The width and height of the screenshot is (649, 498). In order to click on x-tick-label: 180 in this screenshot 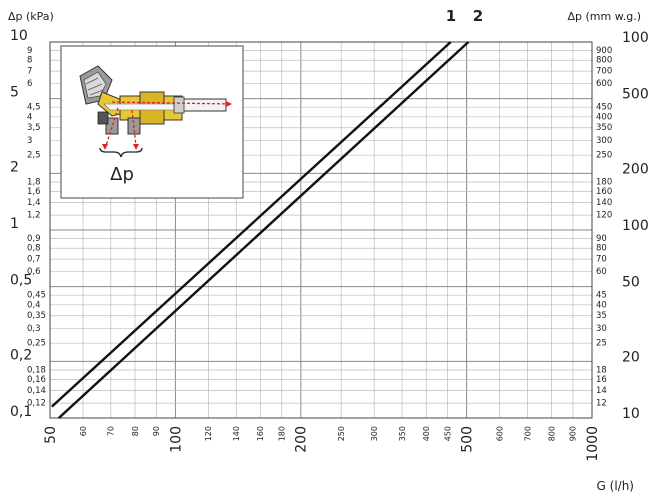, I will do `click(282, 433)`.